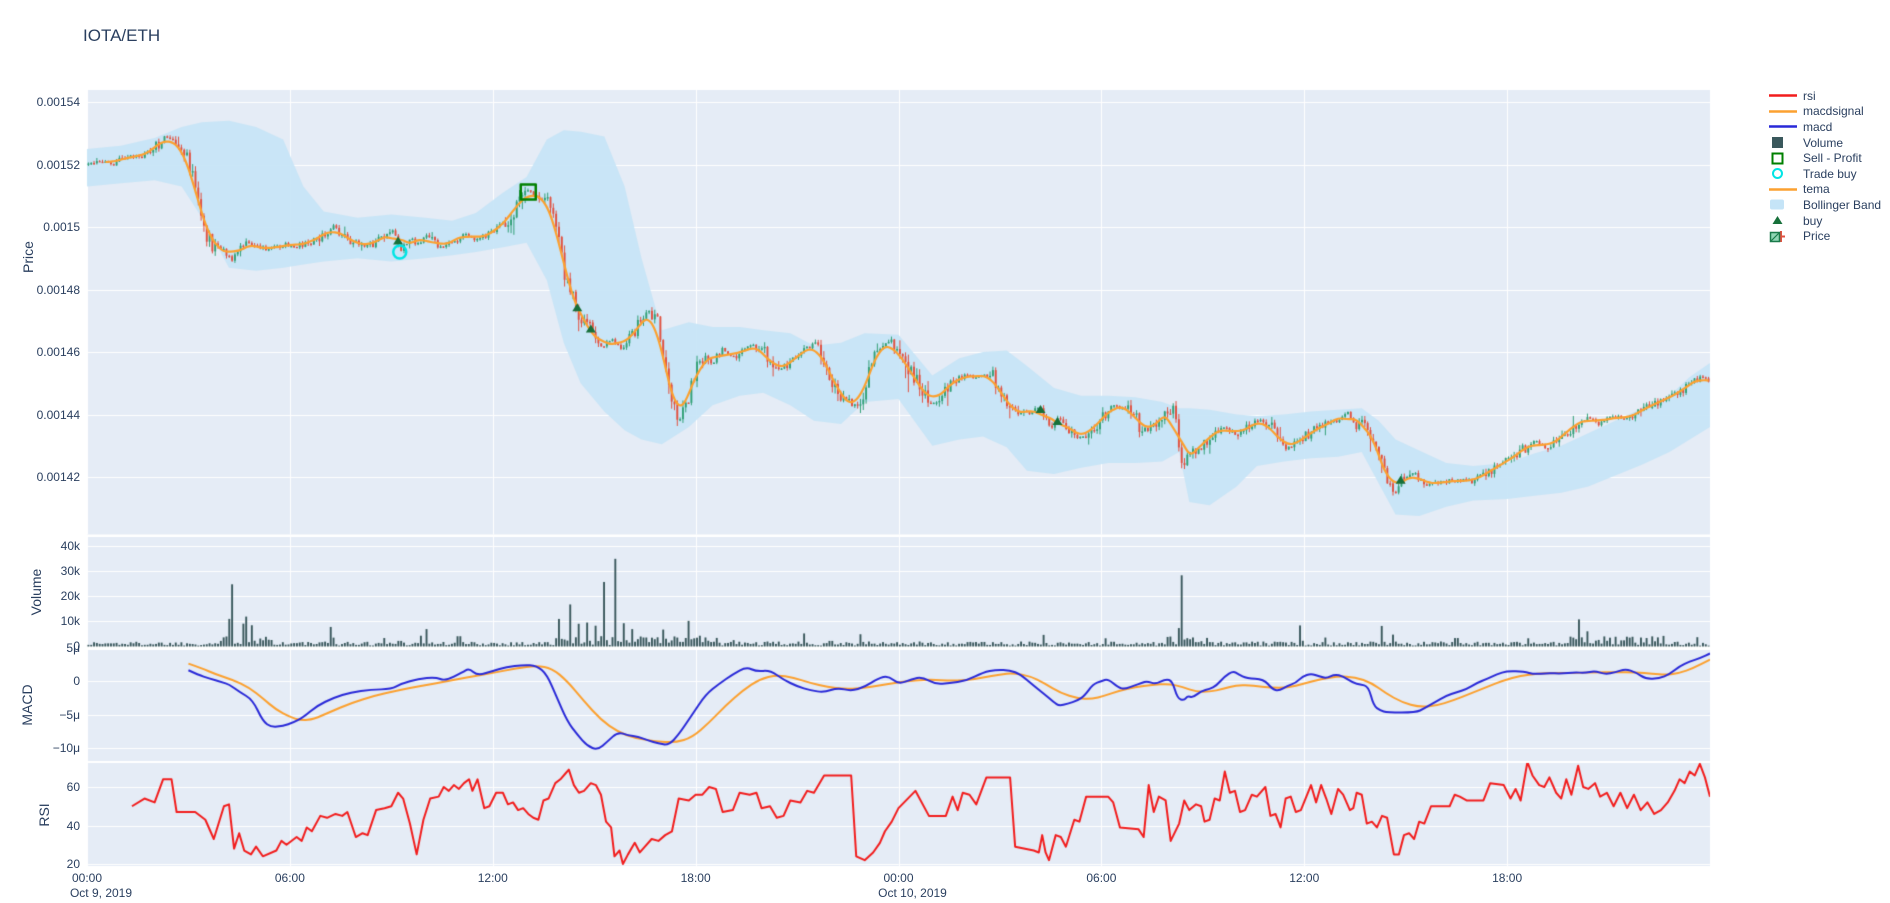  What do you see at coordinates (912, 893) in the screenshot?
I see `x-date-label: Oct 10, 2019` at bounding box center [912, 893].